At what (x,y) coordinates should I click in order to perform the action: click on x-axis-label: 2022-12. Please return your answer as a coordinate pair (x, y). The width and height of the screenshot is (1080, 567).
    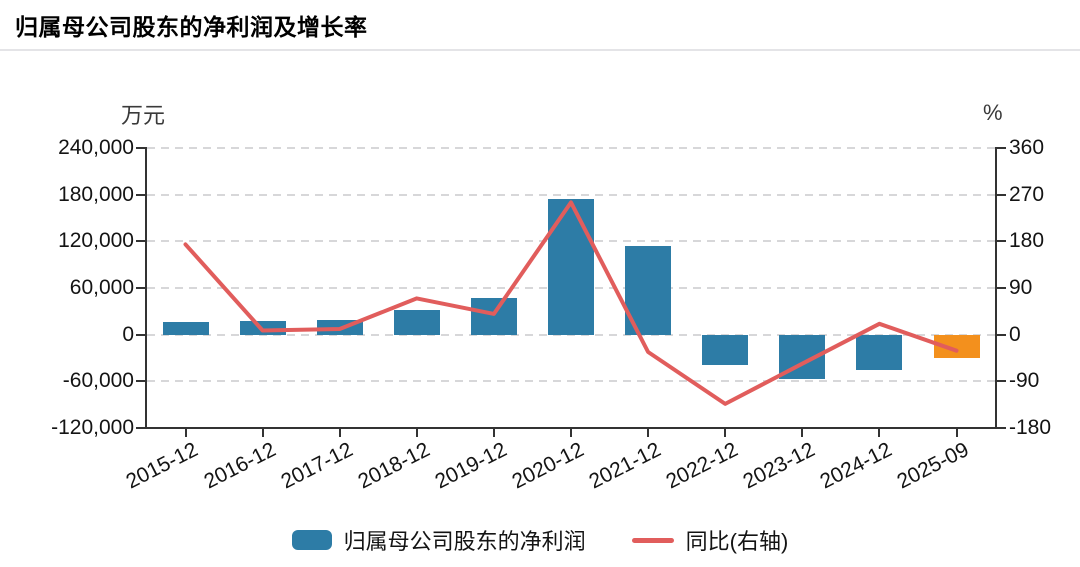
    Looking at the image, I should click on (702, 466).